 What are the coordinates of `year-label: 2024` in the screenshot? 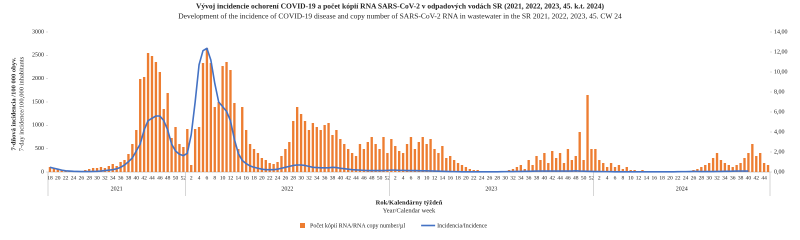 It's located at (682, 189).